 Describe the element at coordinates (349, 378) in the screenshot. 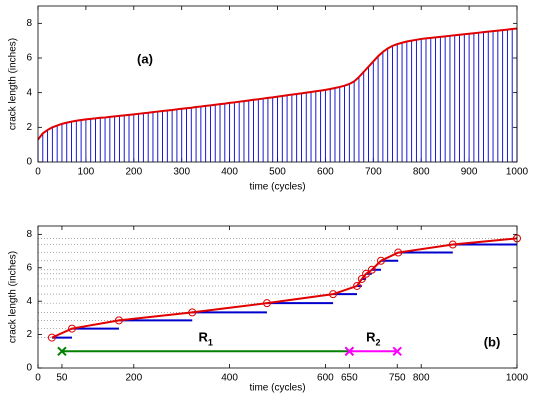

I see `x-tick-label: 650` at that location.